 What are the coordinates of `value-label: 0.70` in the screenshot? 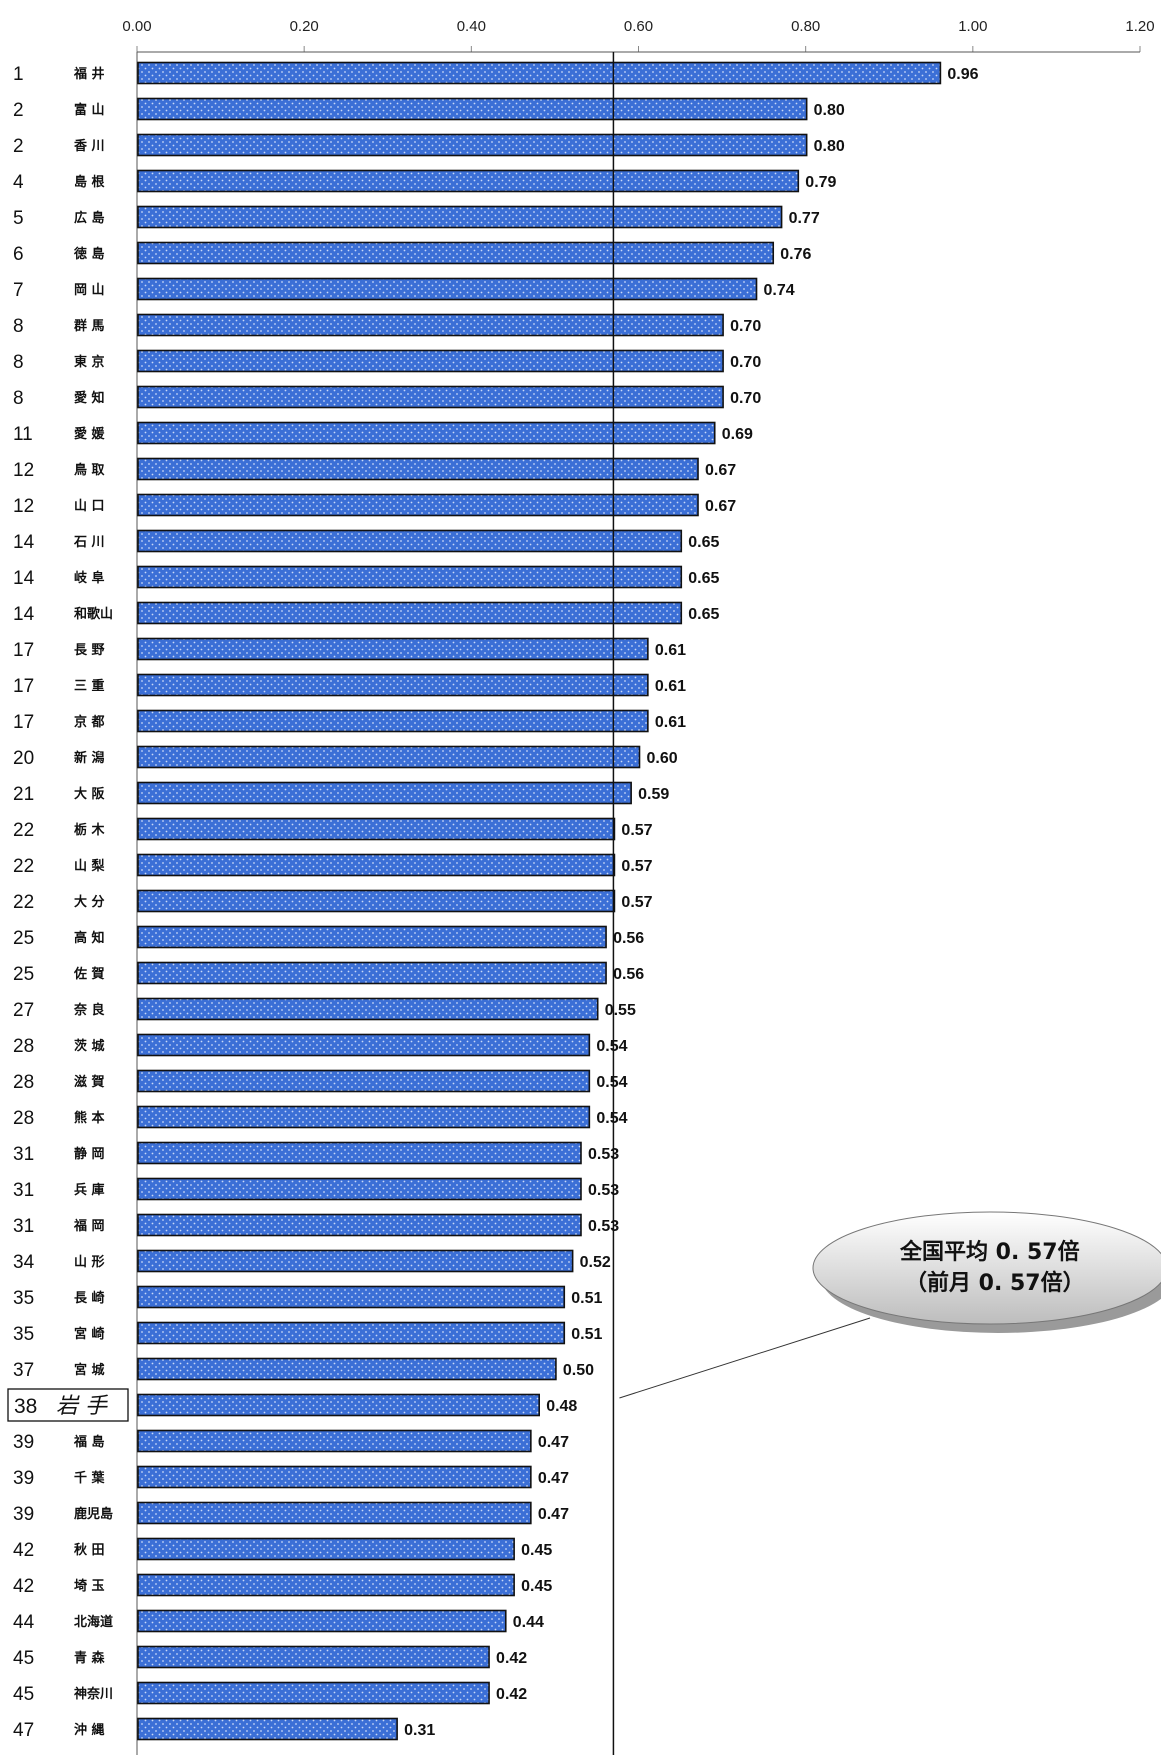 It's located at (745, 398).